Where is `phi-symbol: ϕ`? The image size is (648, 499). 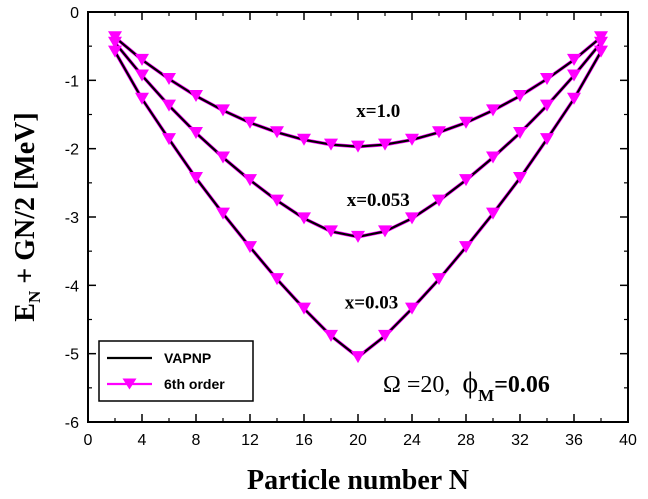
phi-symbol: ϕ is located at coordinates (470, 382).